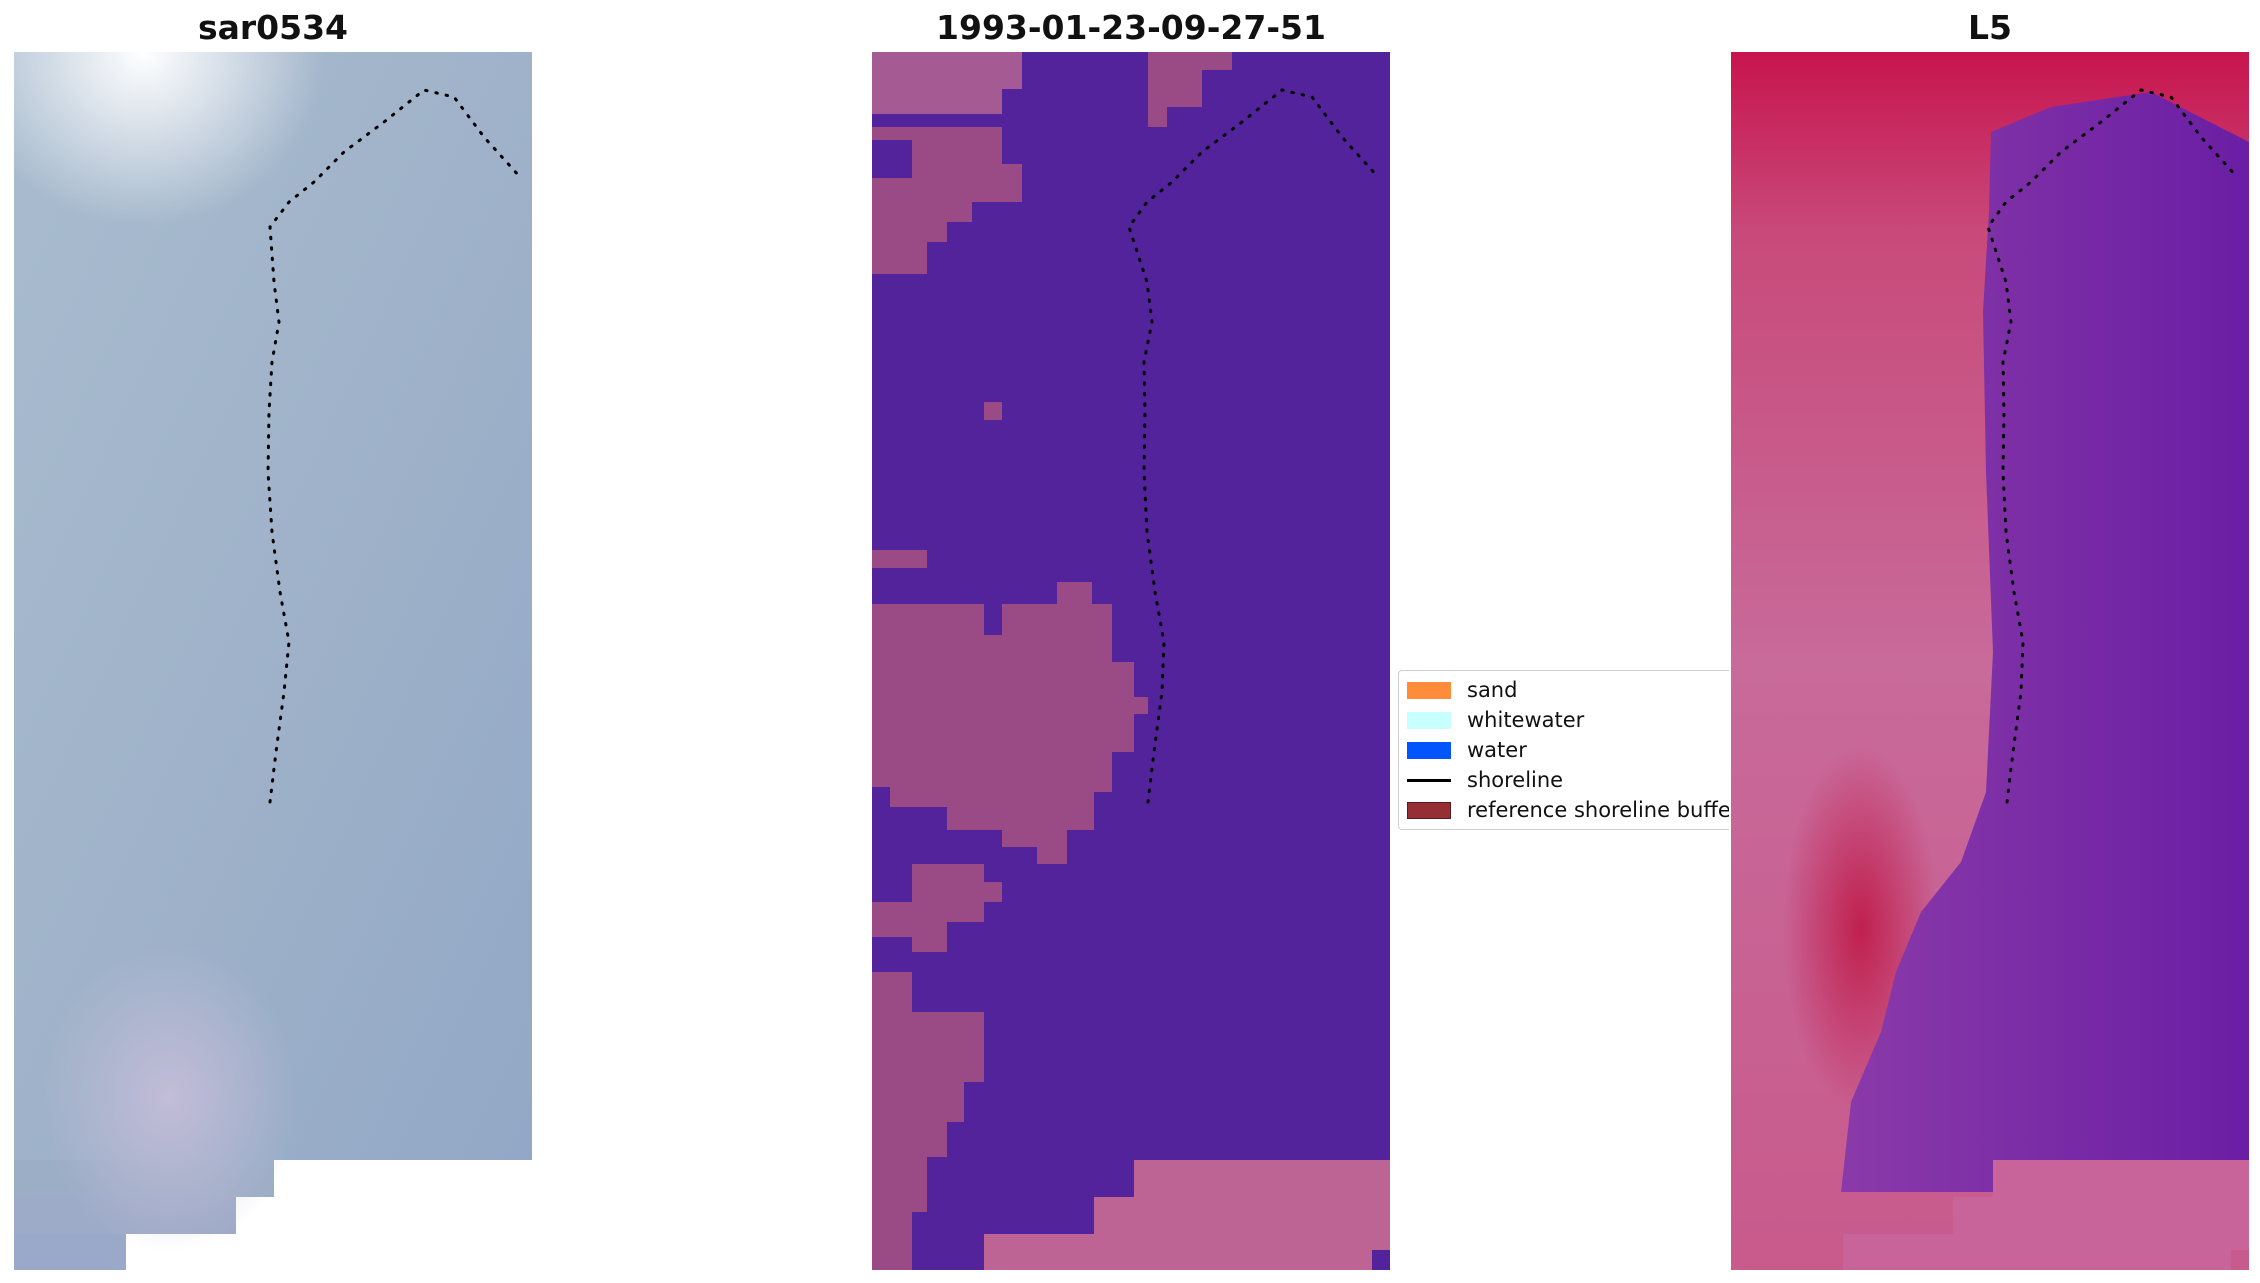 This screenshot has height=1283, width=2260. What do you see at coordinates (1429, 780) in the screenshot?
I see `shoreline-swatch` at bounding box center [1429, 780].